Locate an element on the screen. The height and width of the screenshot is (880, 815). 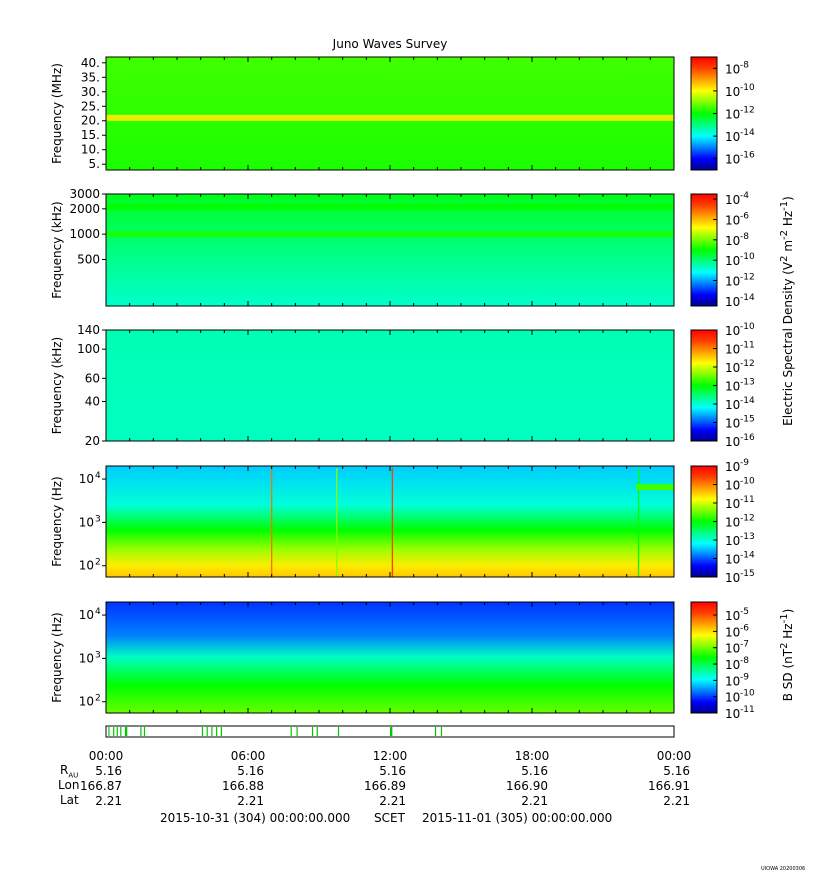
panel-1-colorbar is located at coordinates (704, 113).